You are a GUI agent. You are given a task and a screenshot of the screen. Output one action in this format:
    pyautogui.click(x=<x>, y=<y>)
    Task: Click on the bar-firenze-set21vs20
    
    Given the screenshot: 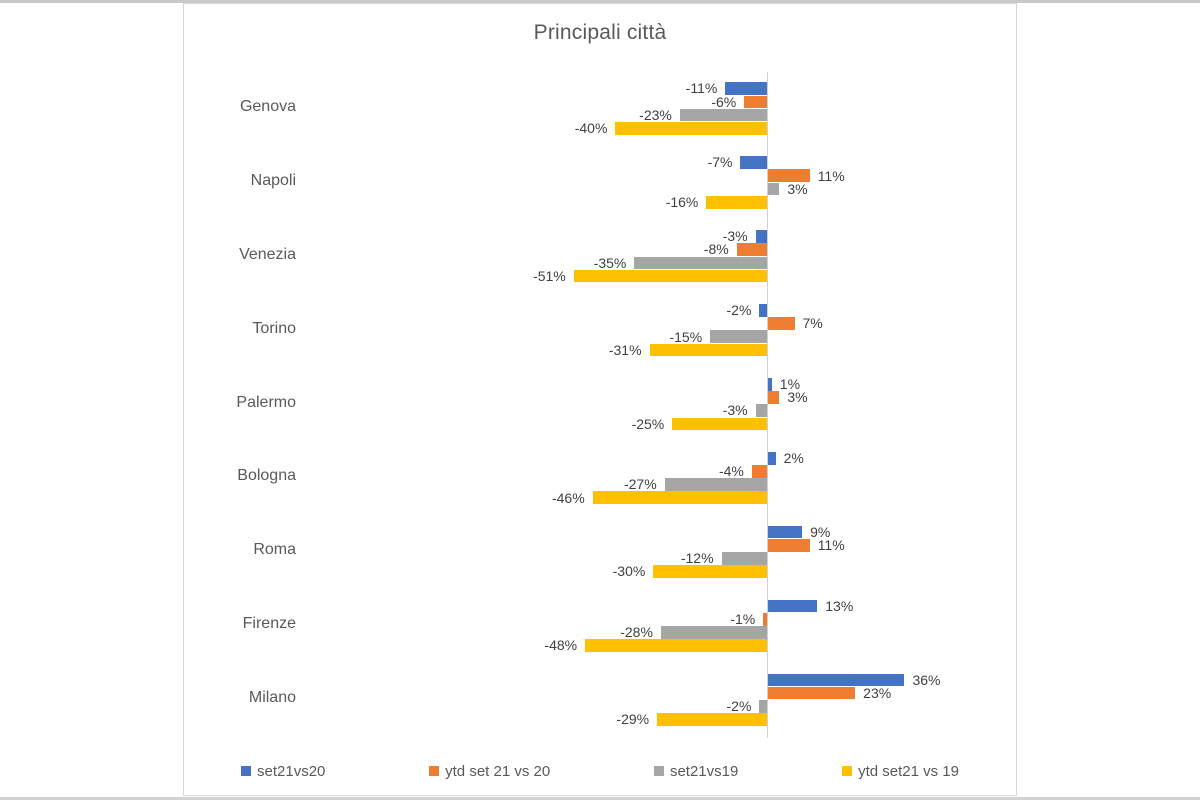 What is the action you would take?
    pyautogui.click(x=793, y=606)
    